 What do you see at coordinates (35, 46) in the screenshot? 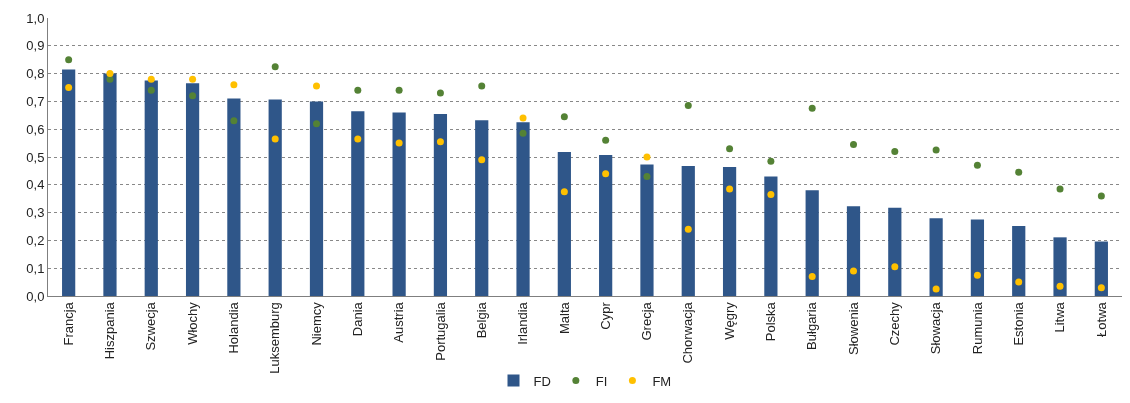
I see `y-tick-label: 0,9` at bounding box center [35, 46].